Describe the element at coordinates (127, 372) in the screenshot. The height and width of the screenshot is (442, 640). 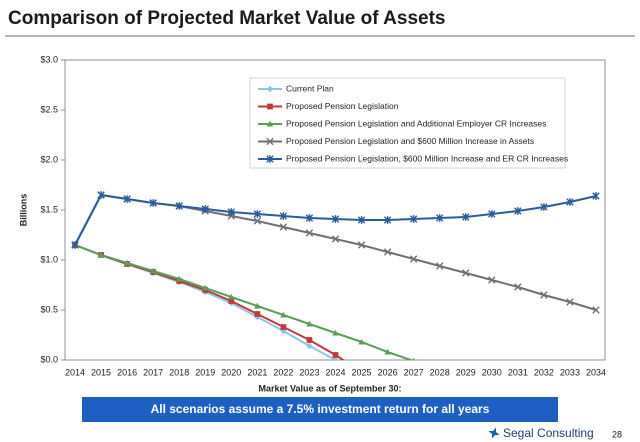
I see `x-tick-label: 2016` at that location.